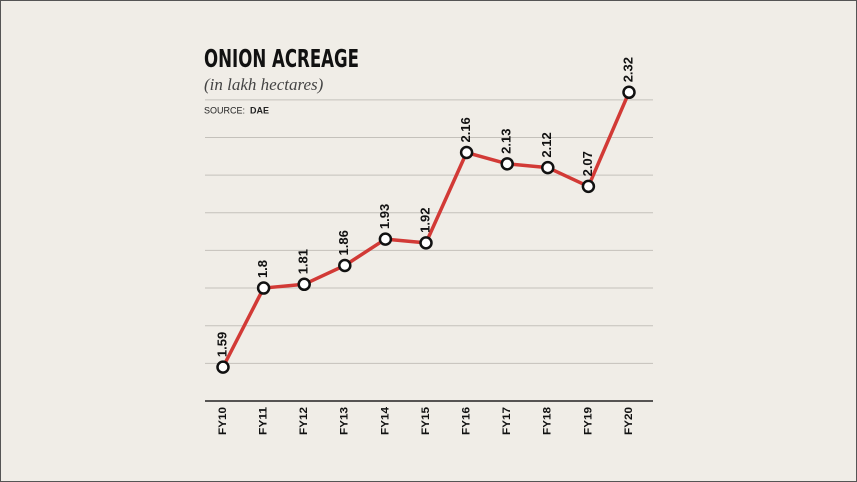 This screenshot has height=482, width=857. Describe the element at coordinates (303, 261) in the screenshot. I see `data-label: 1.81` at that location.